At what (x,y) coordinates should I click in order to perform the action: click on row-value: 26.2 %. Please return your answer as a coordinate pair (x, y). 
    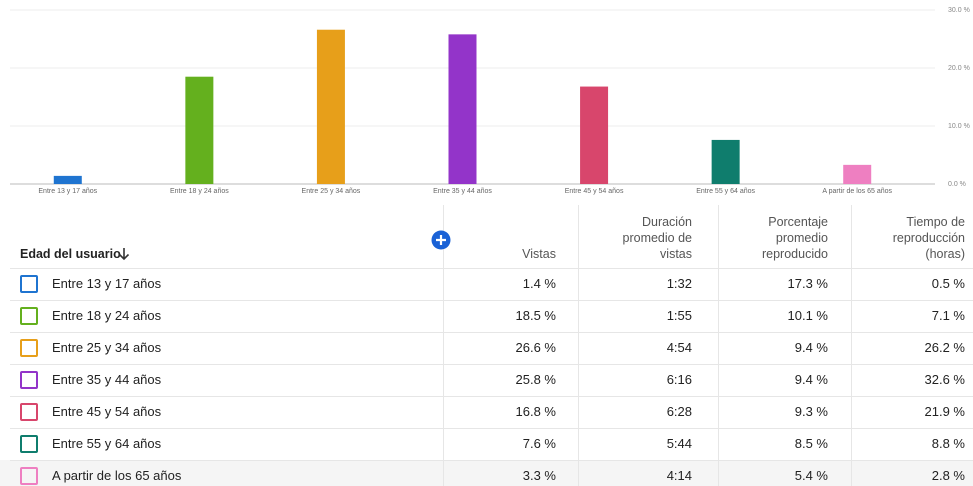
    Looking at the image, I should click on (944, 347).